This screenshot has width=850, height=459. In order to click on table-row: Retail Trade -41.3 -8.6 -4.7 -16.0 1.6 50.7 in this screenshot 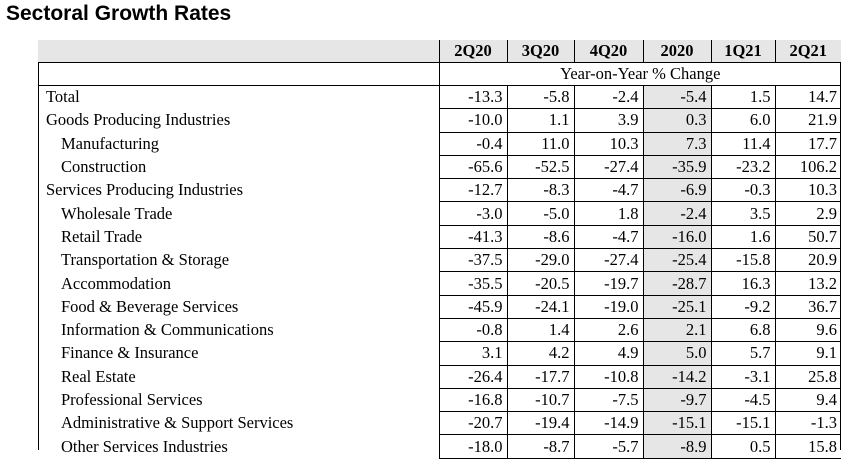, I will do `click(439, 237)`.